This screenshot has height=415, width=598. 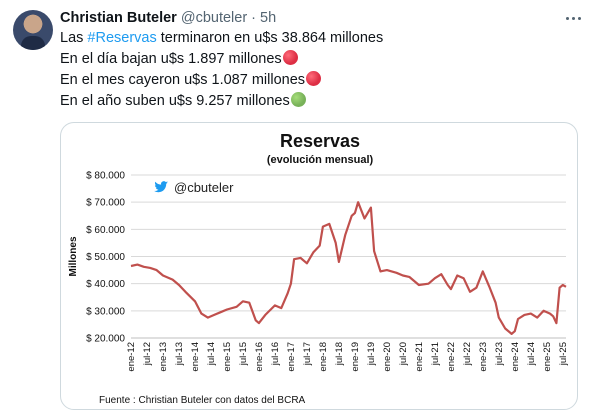 I want to click on x-tick-label: jul-13, so click(x=179, y=354).